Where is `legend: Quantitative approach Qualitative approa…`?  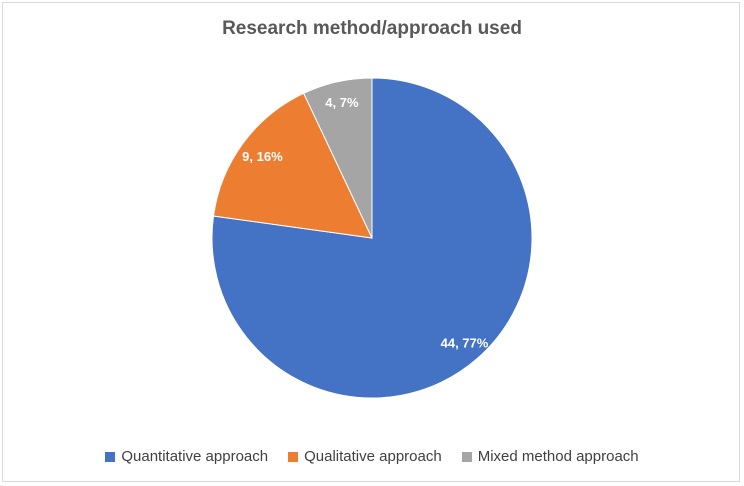 legend: Quantitative approach Qualitative approa… is located at coordinates (372, 456).